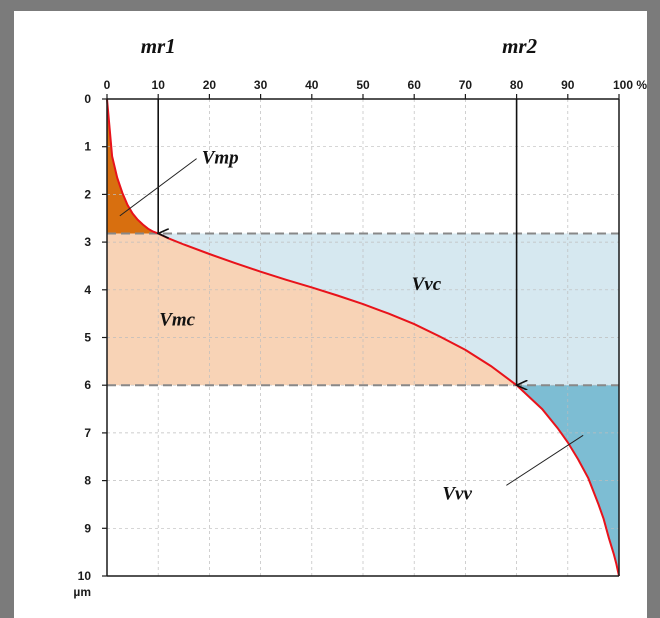 Image resolution: width=660 pixels, height=618 pixels. Describe the element at coordinates (87, 290) in the screenshot. I see `y-tick-label: 4` at that location.